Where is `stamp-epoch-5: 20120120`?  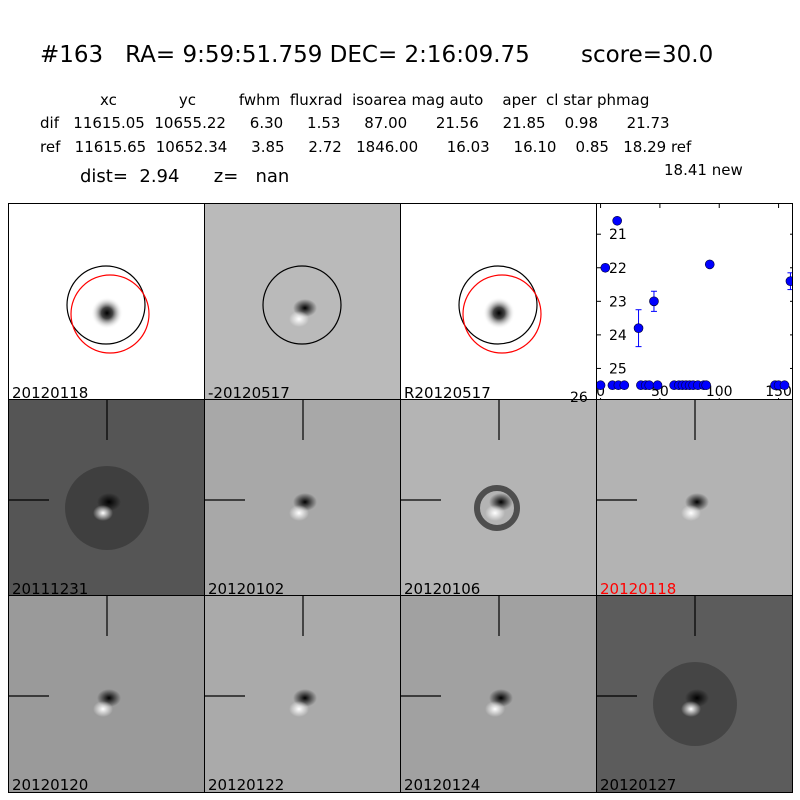 stamp-epoch-5: 20120120 is located at coordinates (106, 694).